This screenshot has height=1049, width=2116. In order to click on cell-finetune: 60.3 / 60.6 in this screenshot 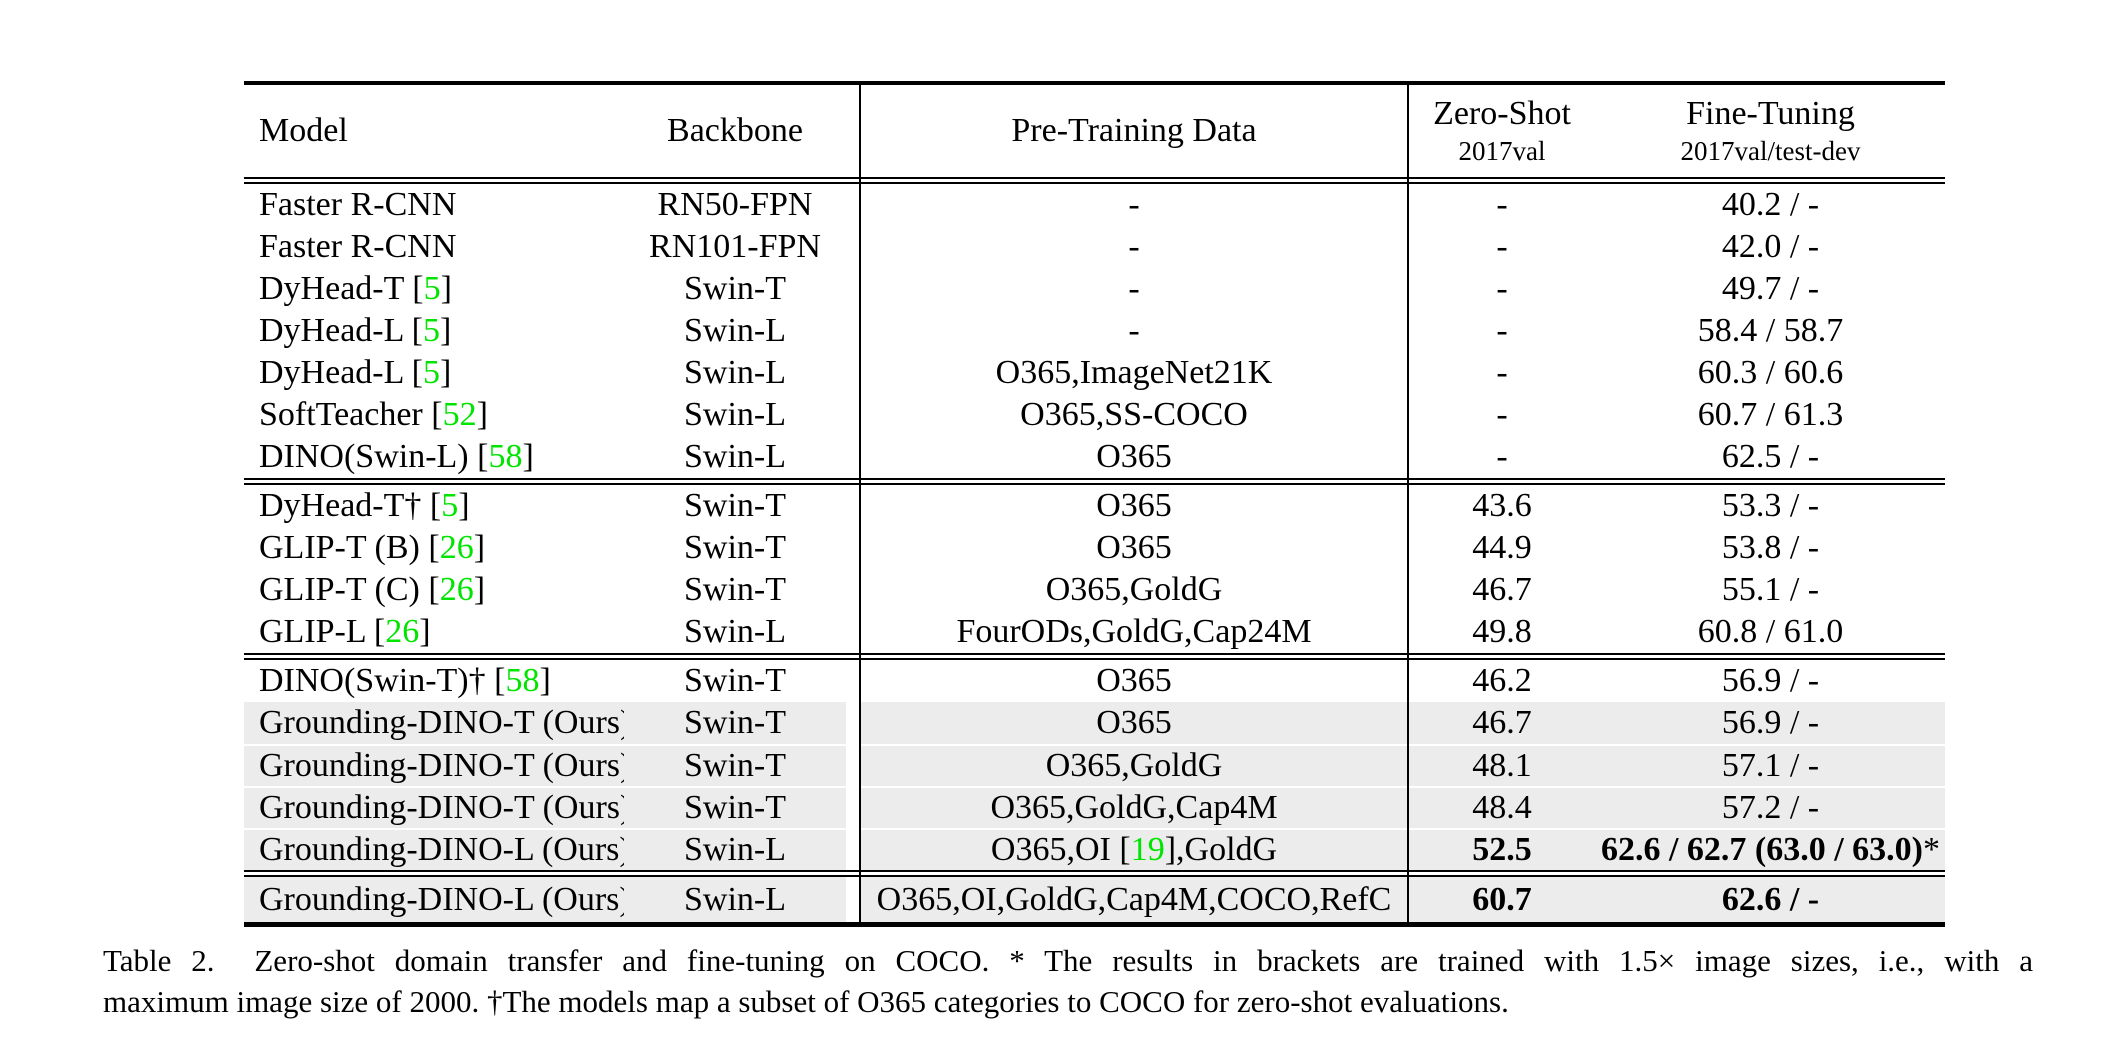, I will do `click(1770, 373)`.